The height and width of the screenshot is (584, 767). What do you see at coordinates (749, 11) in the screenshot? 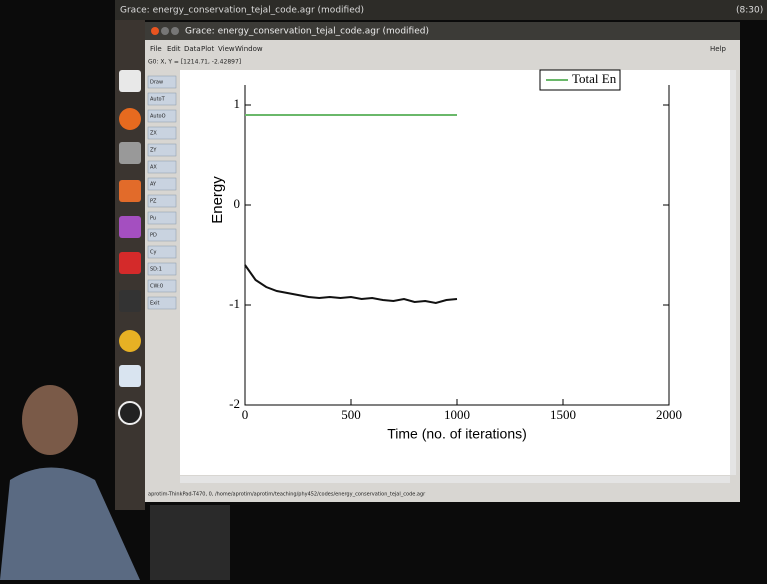
I see `clock: (8:30)` at bounding box center [749, 11].